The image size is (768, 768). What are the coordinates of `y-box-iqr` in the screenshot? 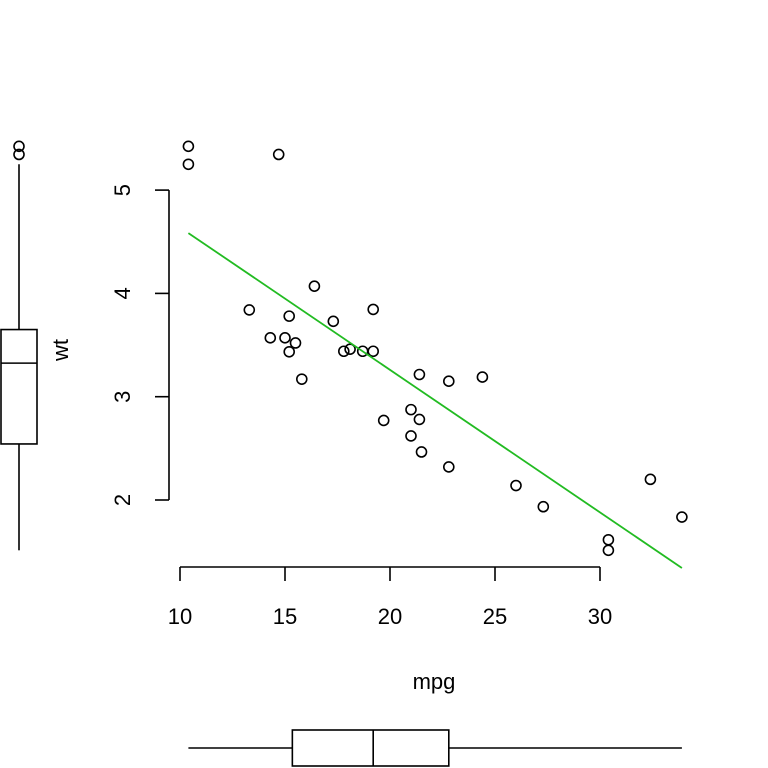 It's located at (19, 386).